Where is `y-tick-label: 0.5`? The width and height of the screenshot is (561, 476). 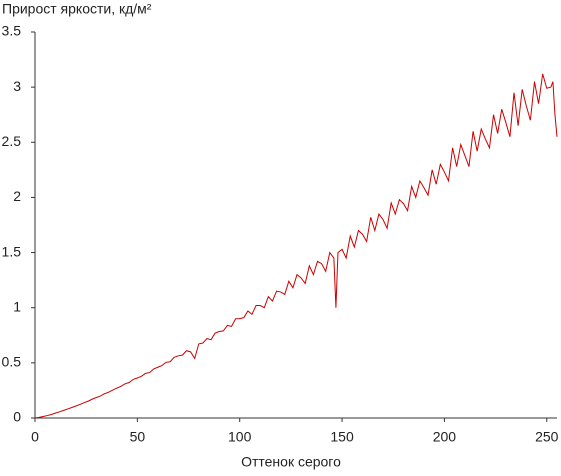 y-tick-label: 0.5 is located at coordinates (12, 362).